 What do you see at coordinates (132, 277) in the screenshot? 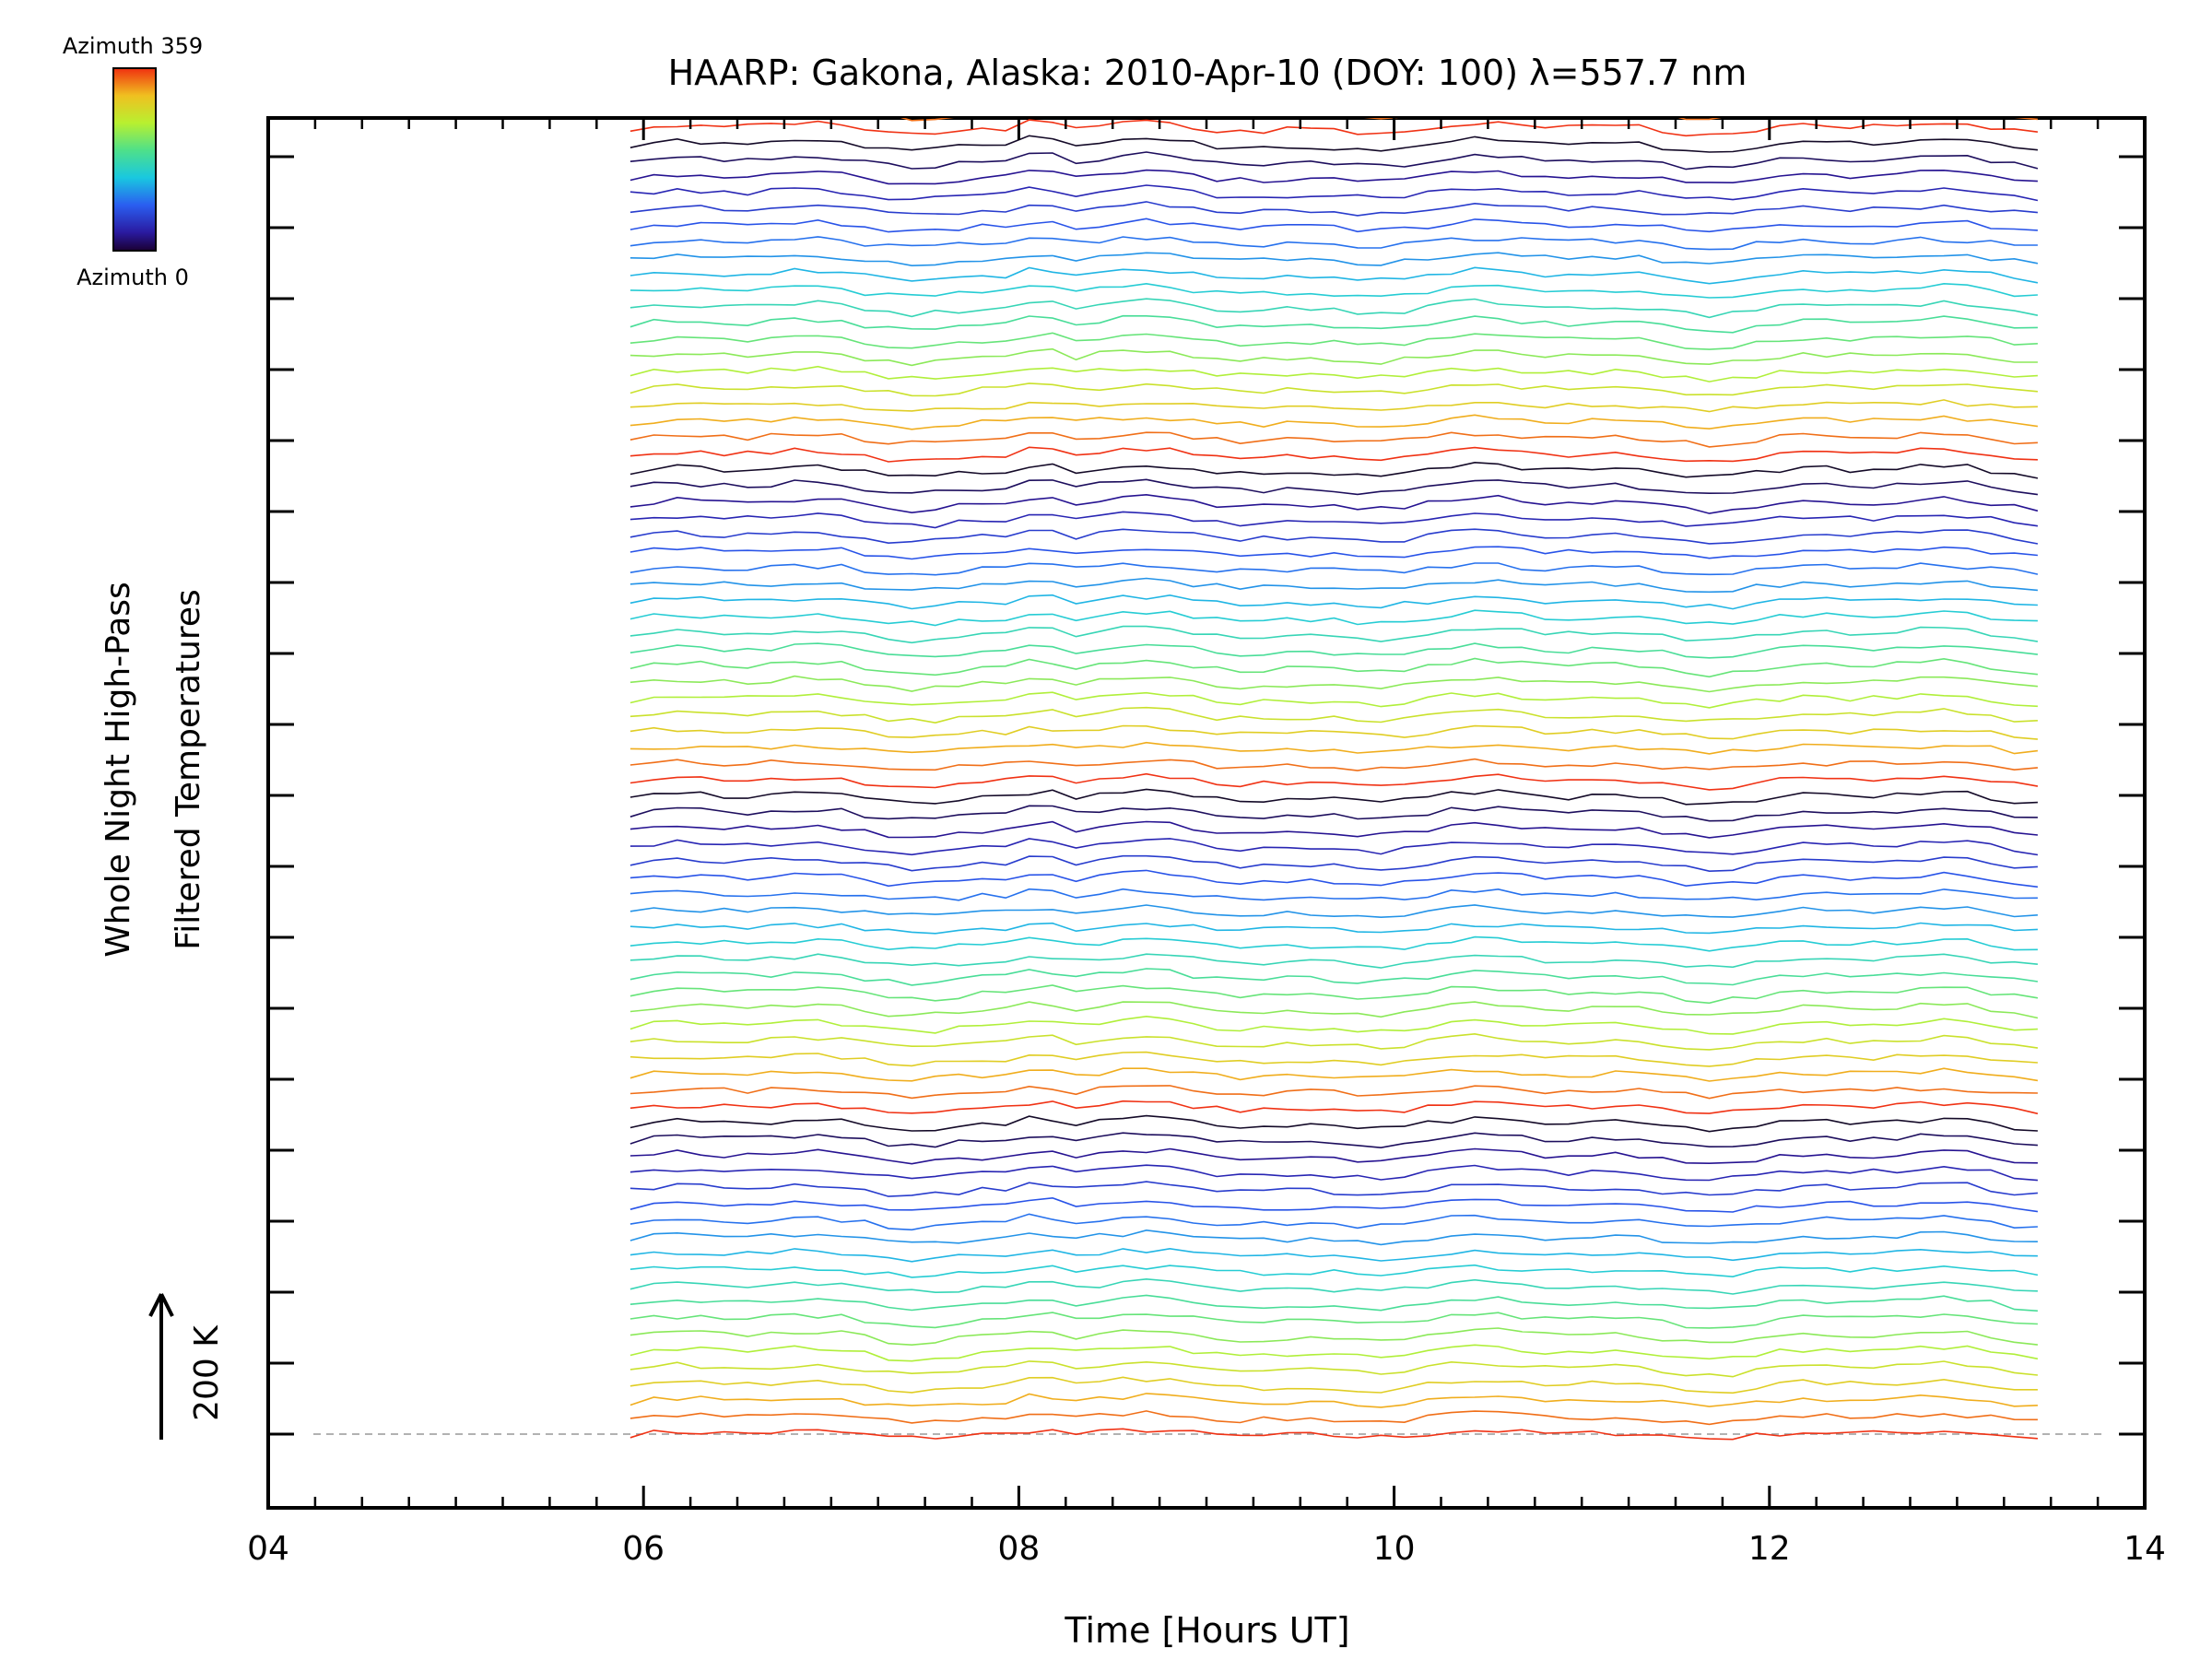
I see `colorbar-bottom-label: Azimuth 0` at bounding box center [132, 277].